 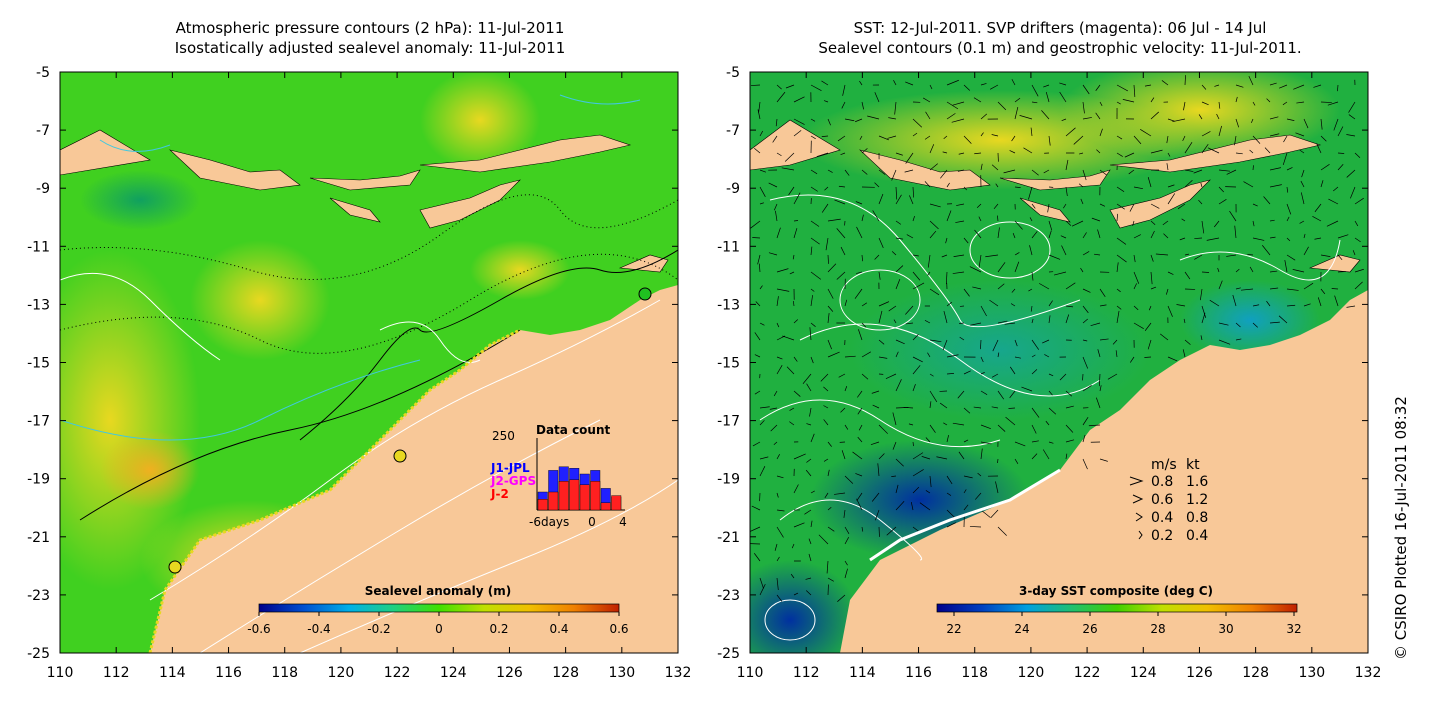 What do you see at coordinates (1089, 629) in the screenshot?
I see `right-colorbar-tick-label: 26` at bounding box center [1089, 629].